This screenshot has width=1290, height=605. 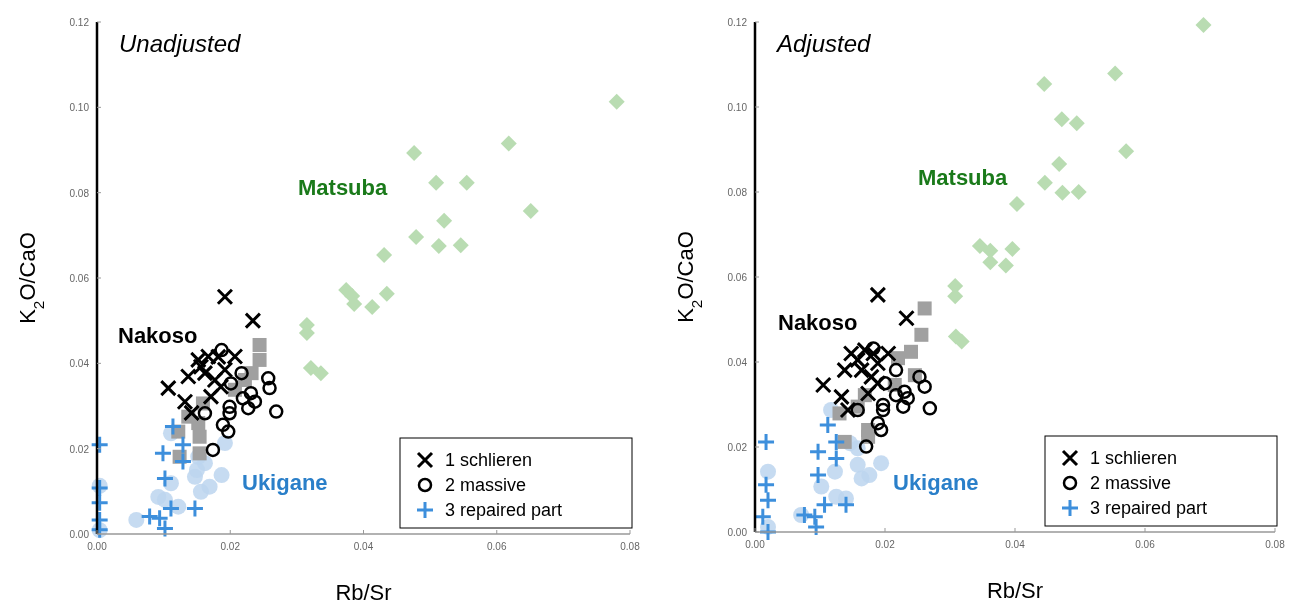 What do you see at coordinates (936, 482) in the screenshot?
I see `annotation: Ukigane` at bounding box center [936, 482].